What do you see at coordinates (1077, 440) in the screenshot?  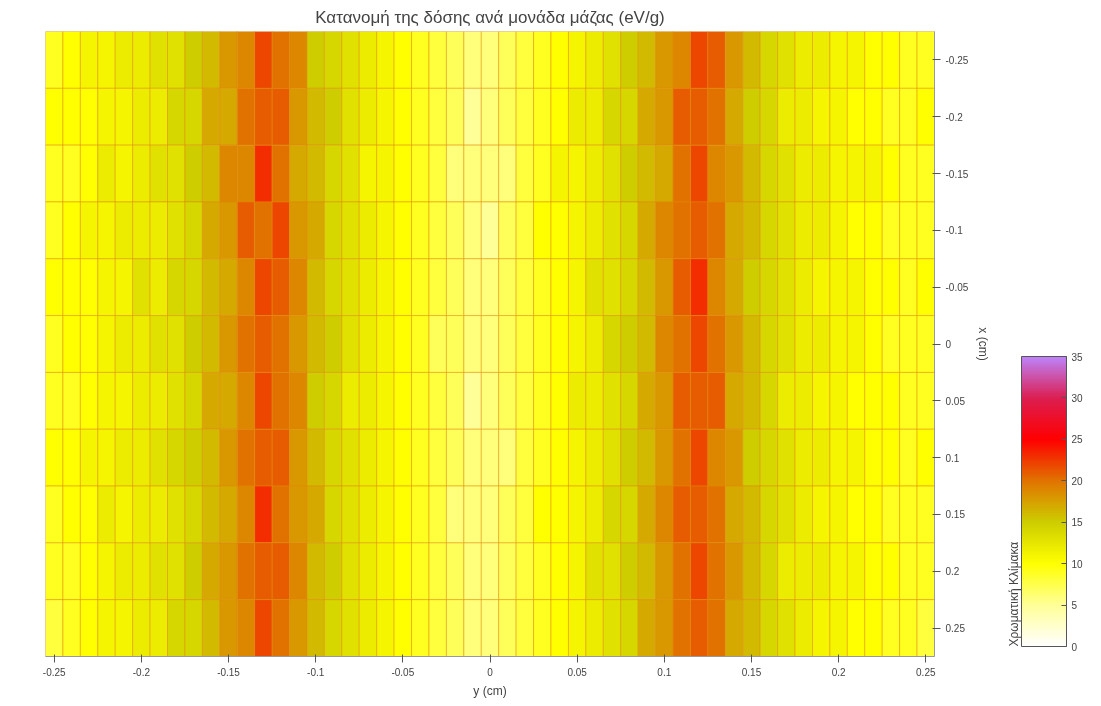 I see `color-bar-label: 25` at bounding box center [1077, 440].